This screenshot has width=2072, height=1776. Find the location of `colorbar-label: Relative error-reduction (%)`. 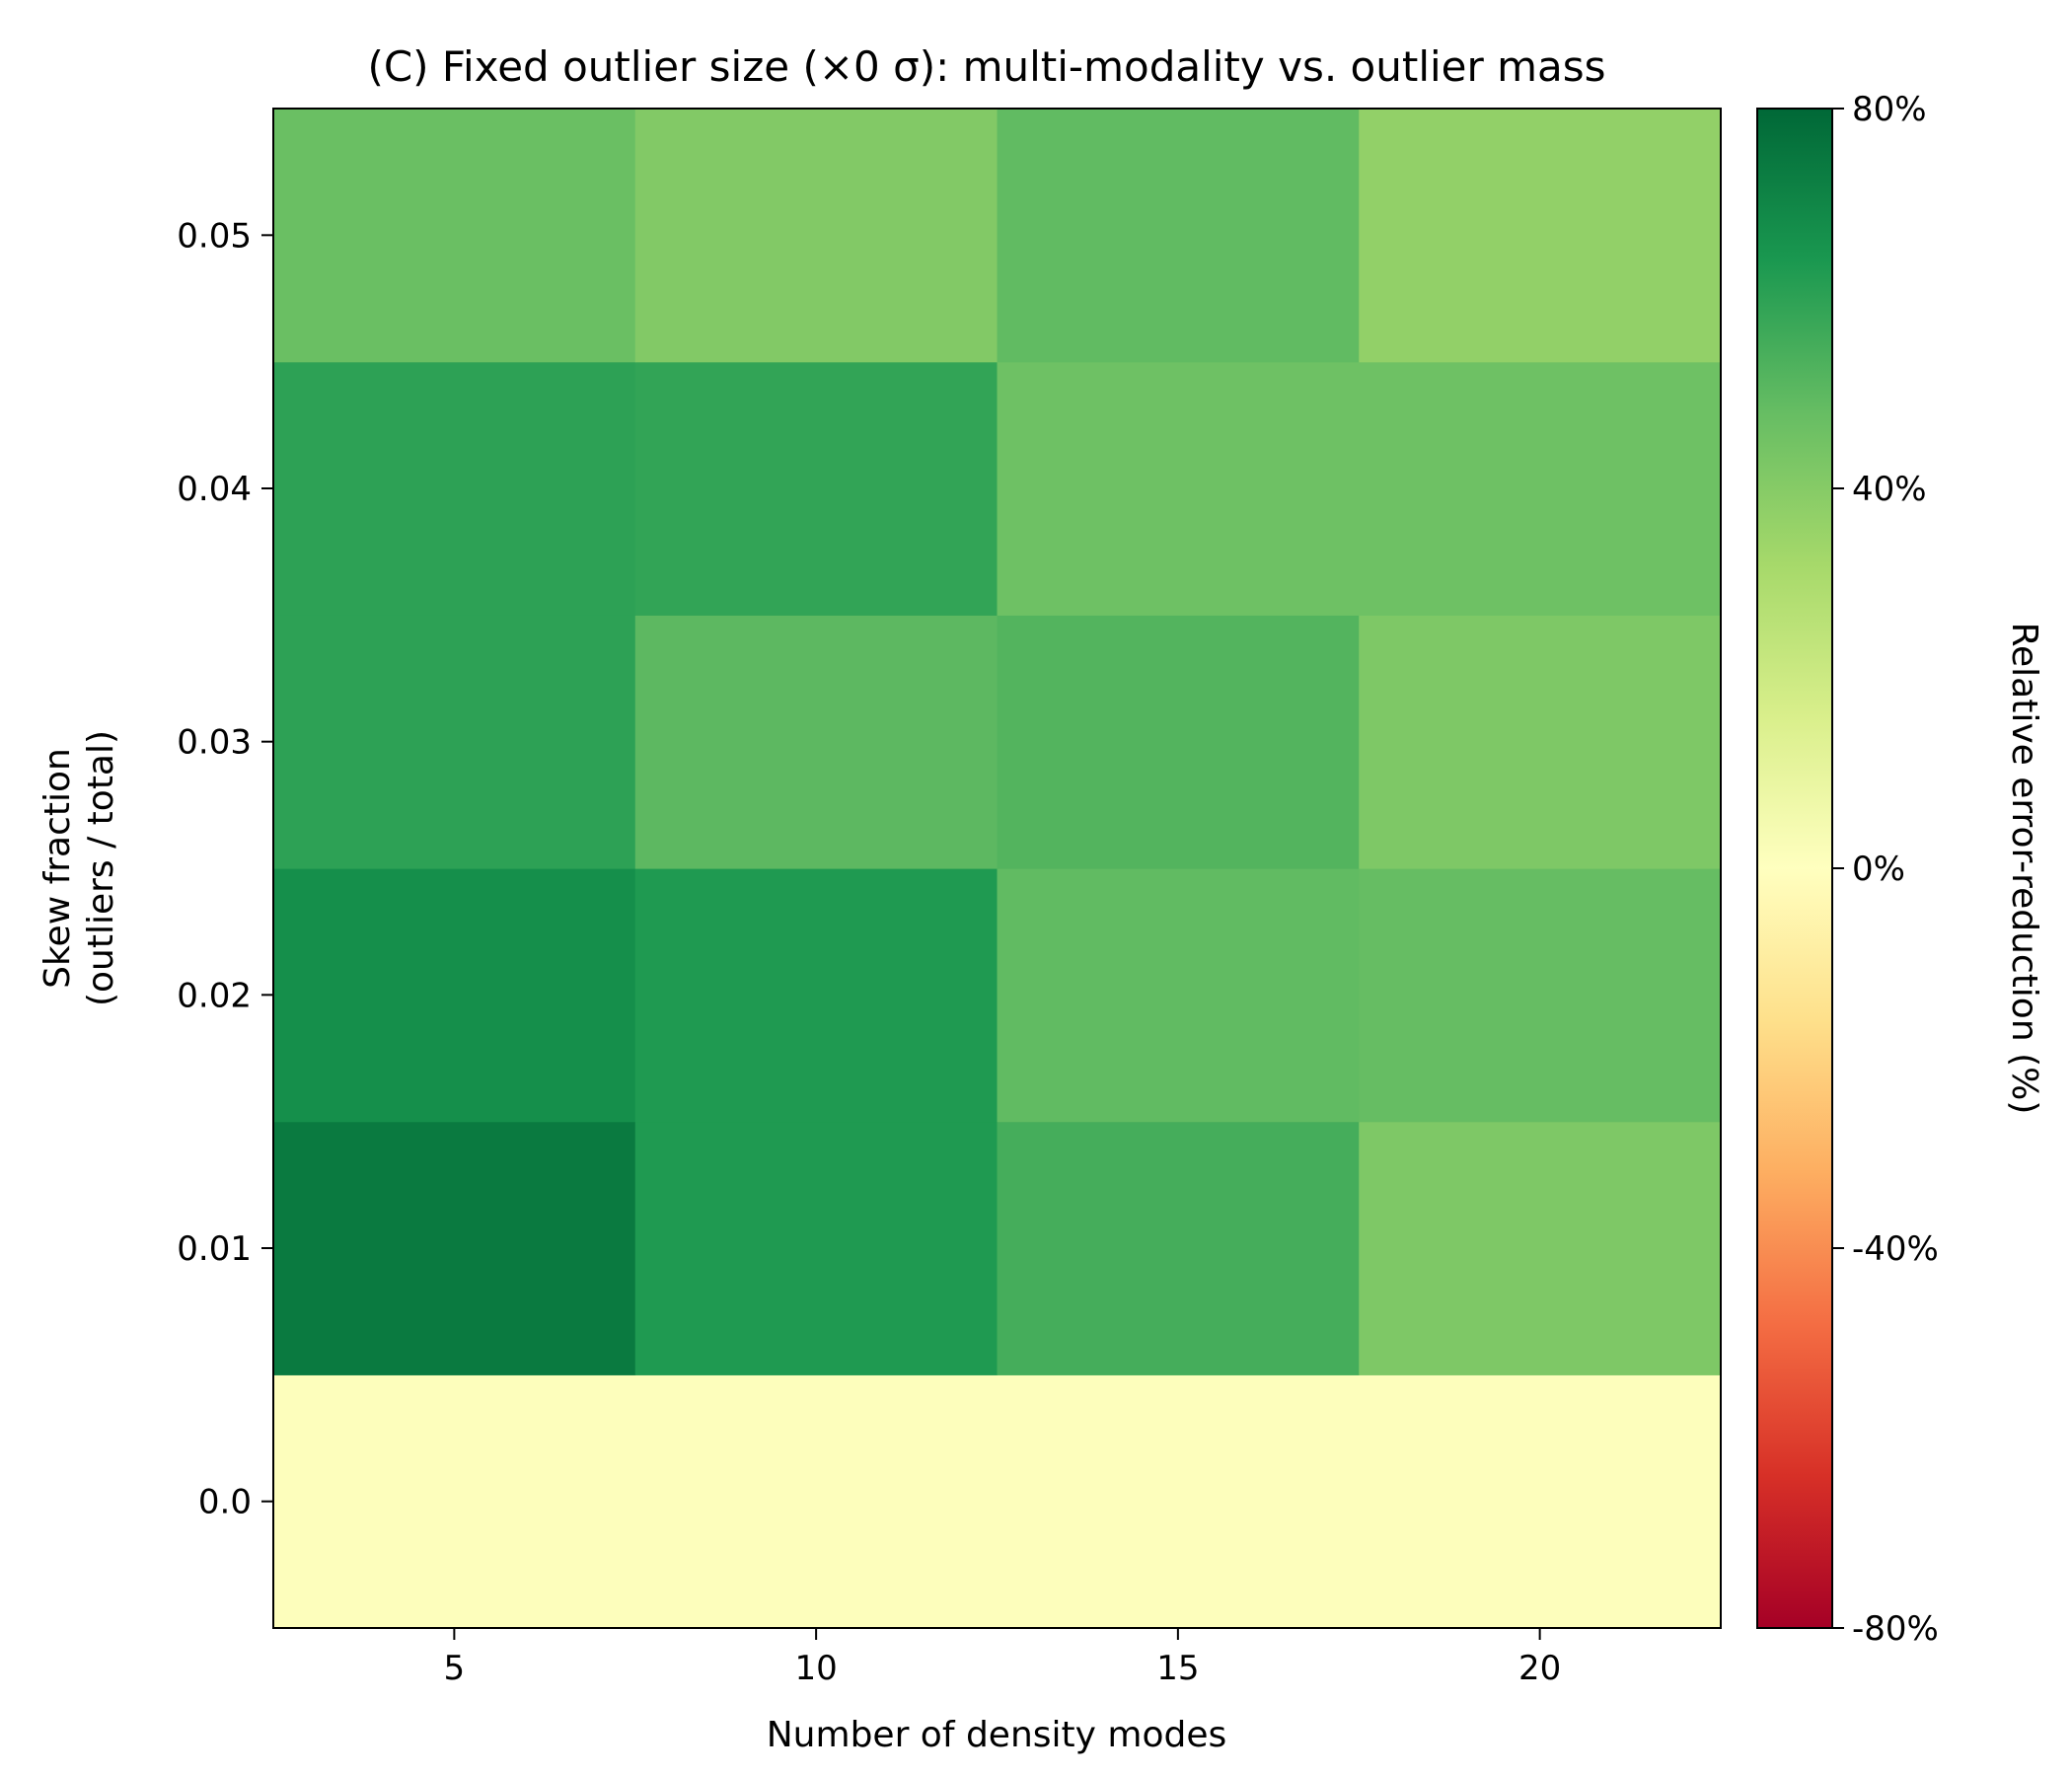

colorbar-label: Relative error-reduction (%) is located at coordinates (2024, 869).